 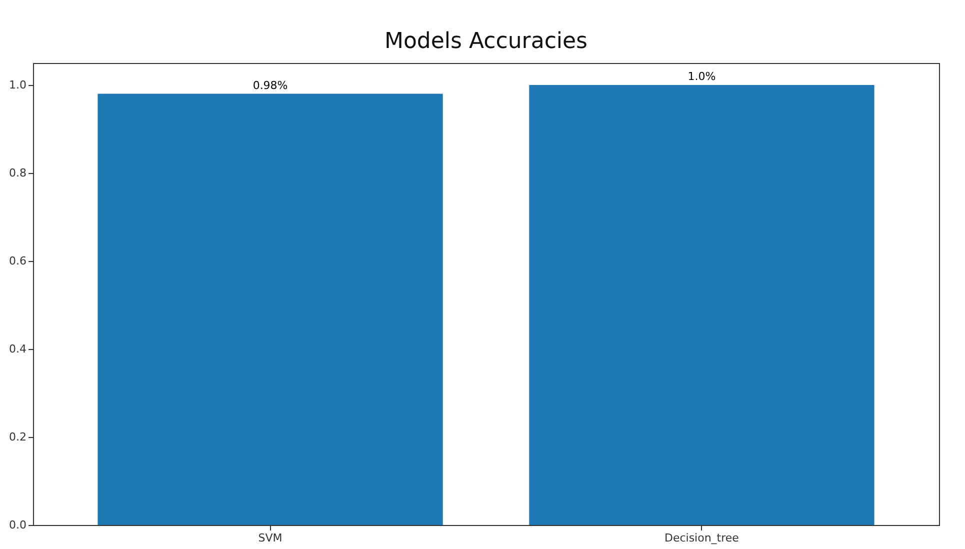 I want to click on y-tick-label: 0.0, so click(x=17, y=525).